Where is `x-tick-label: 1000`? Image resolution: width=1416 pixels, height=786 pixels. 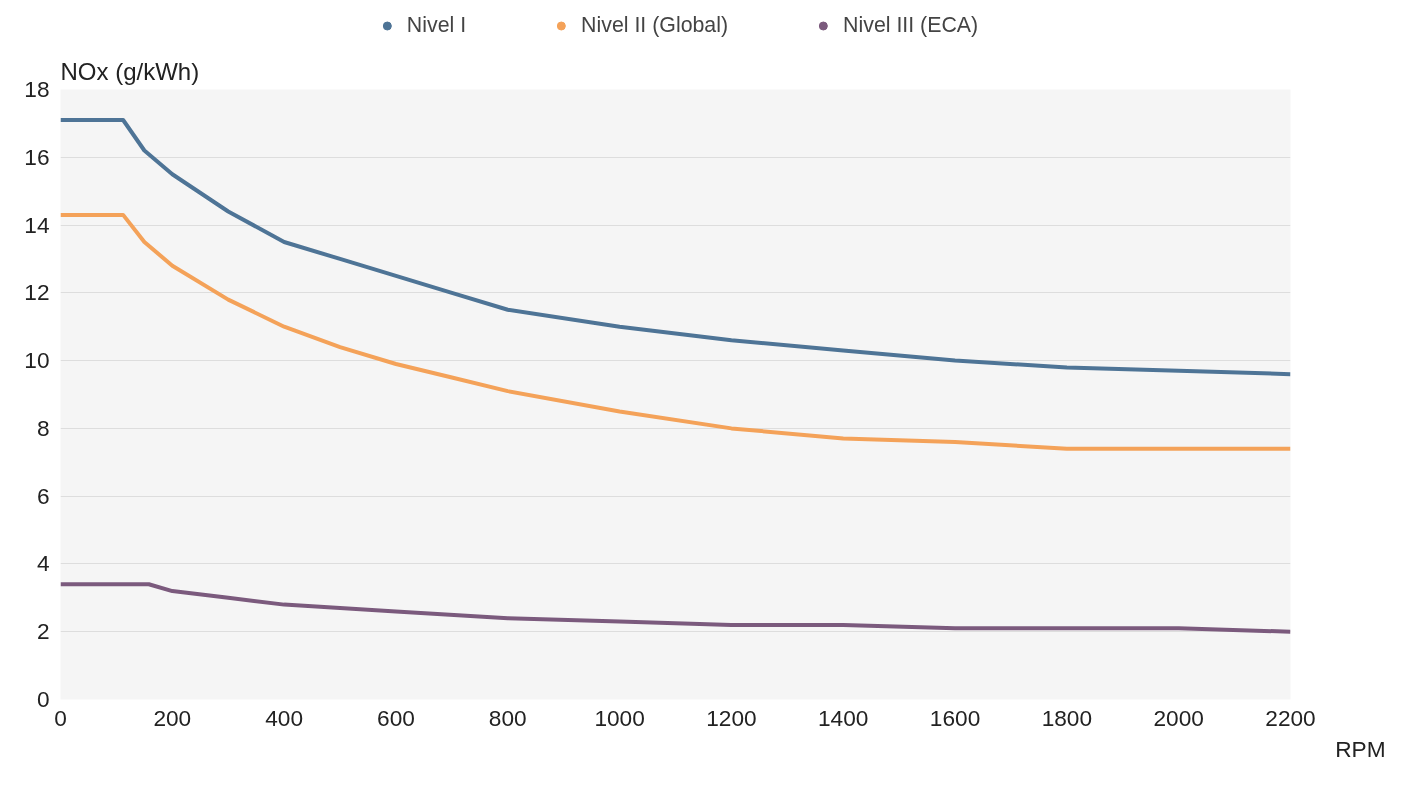 x-tick-label: 1000 is located at coordinates (619, 717).